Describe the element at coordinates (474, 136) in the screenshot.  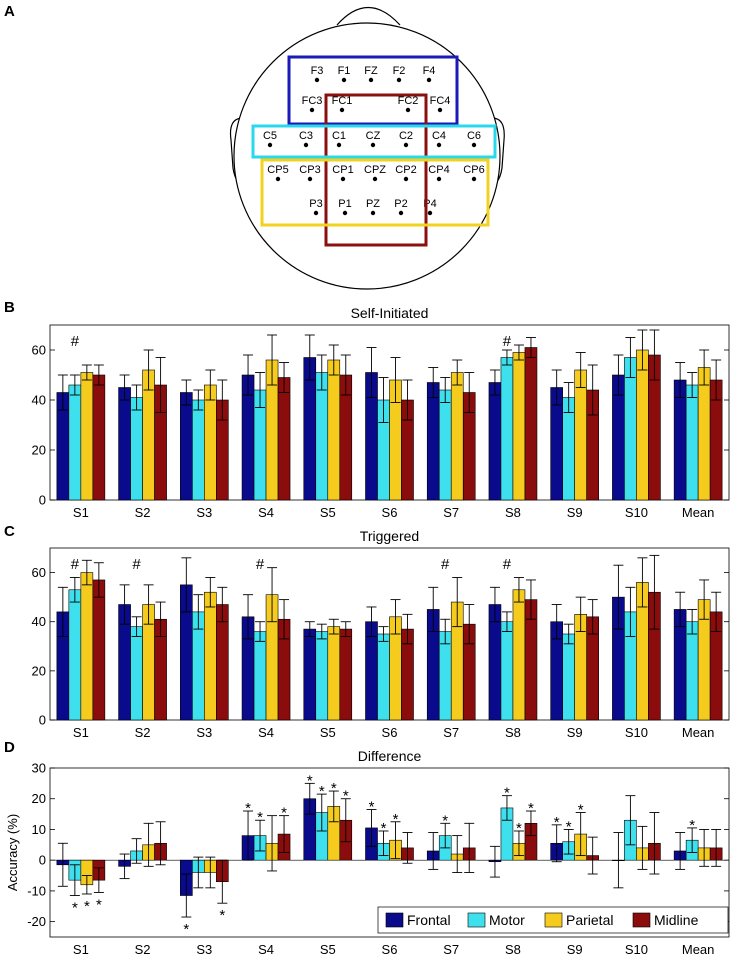
I see `electrode-label: C6` at that location.